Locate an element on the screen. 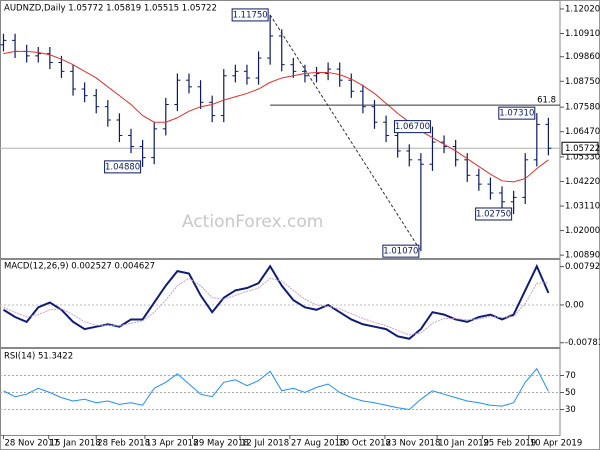 The height and width of the screenshot is (450, 600). x-tick-label: 23 Nov 2018 is located at coordinates (413, 444).